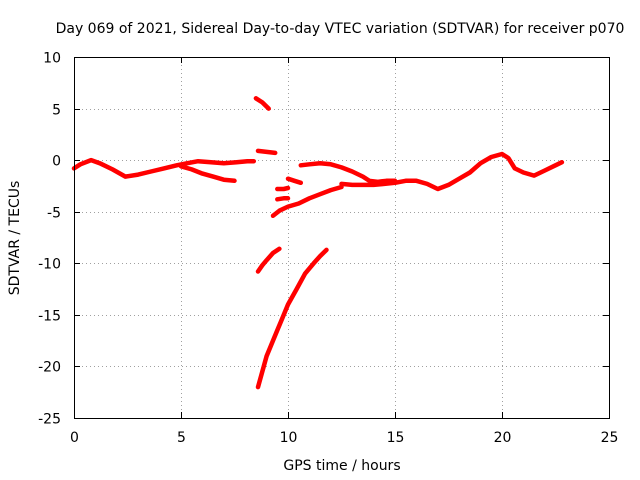 The height and width of the screenshot is (480, 640). I want to click on x-tick-label: 10, so click(289, 438).